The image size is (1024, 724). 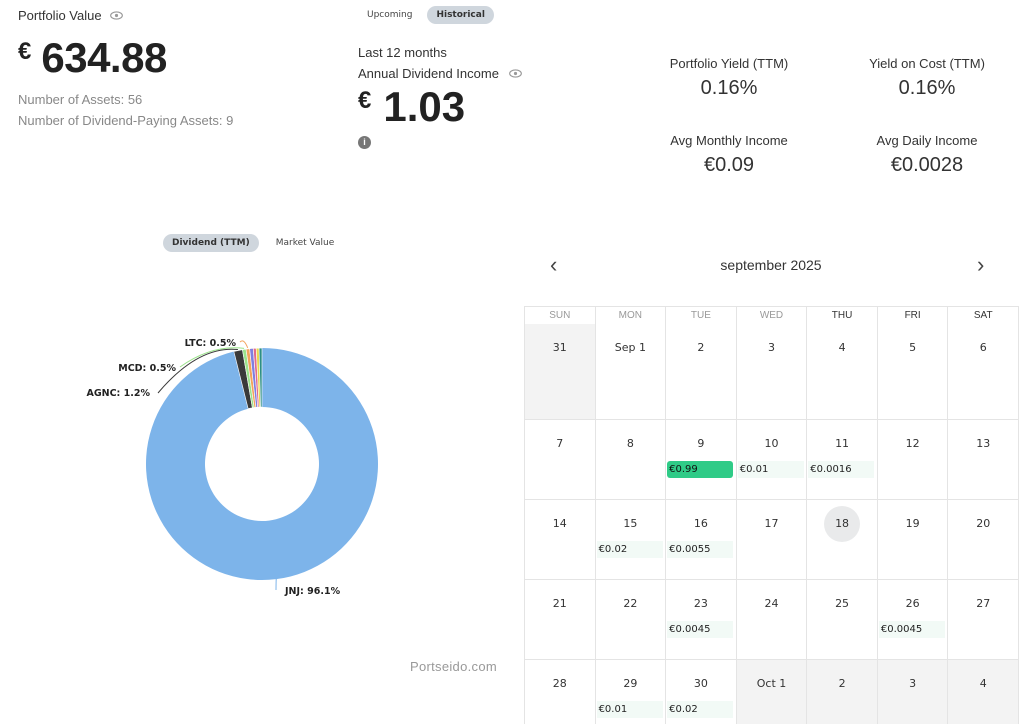 I want to click on prev-month-icon: ‹, so click(x=554, y=264).